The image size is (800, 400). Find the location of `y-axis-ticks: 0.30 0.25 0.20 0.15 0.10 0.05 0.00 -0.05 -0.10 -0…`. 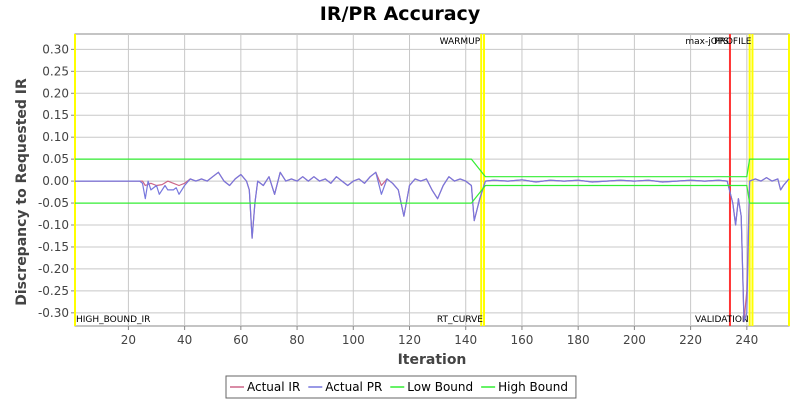

y-axis-ticks: 0.30 0.25 0.20 0.15 0.10 0.05 0.00 -0.05 -0.10 -0… is located at coordinates (56, 181).